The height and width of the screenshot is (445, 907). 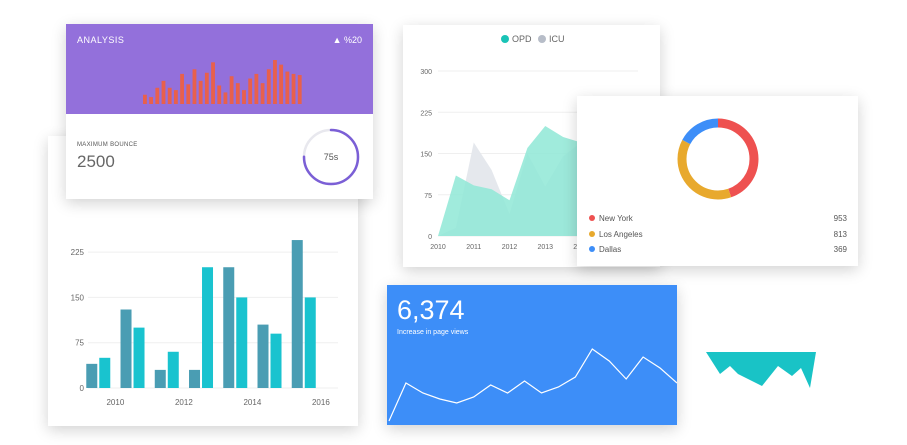 I want to click on bounce-progress-ring: 75s, so click(x=331, y=157).